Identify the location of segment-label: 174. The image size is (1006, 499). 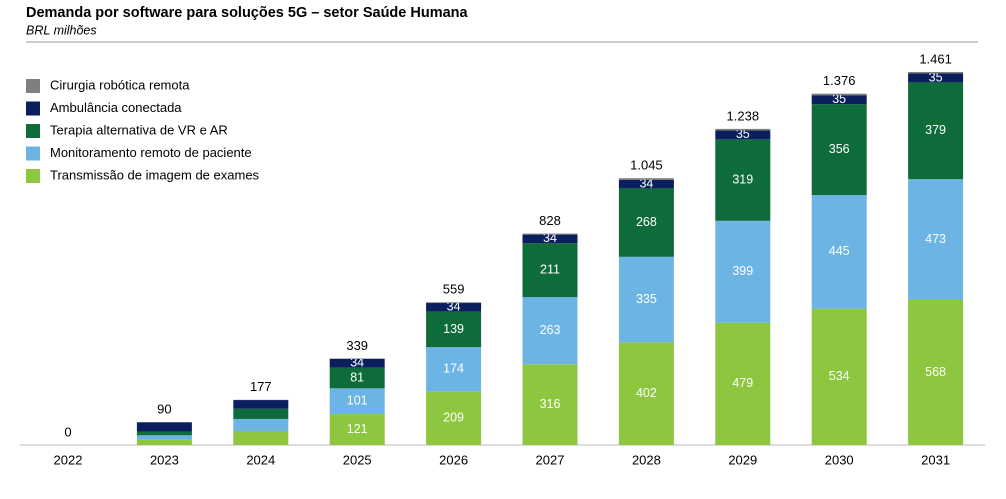
(453, 369).